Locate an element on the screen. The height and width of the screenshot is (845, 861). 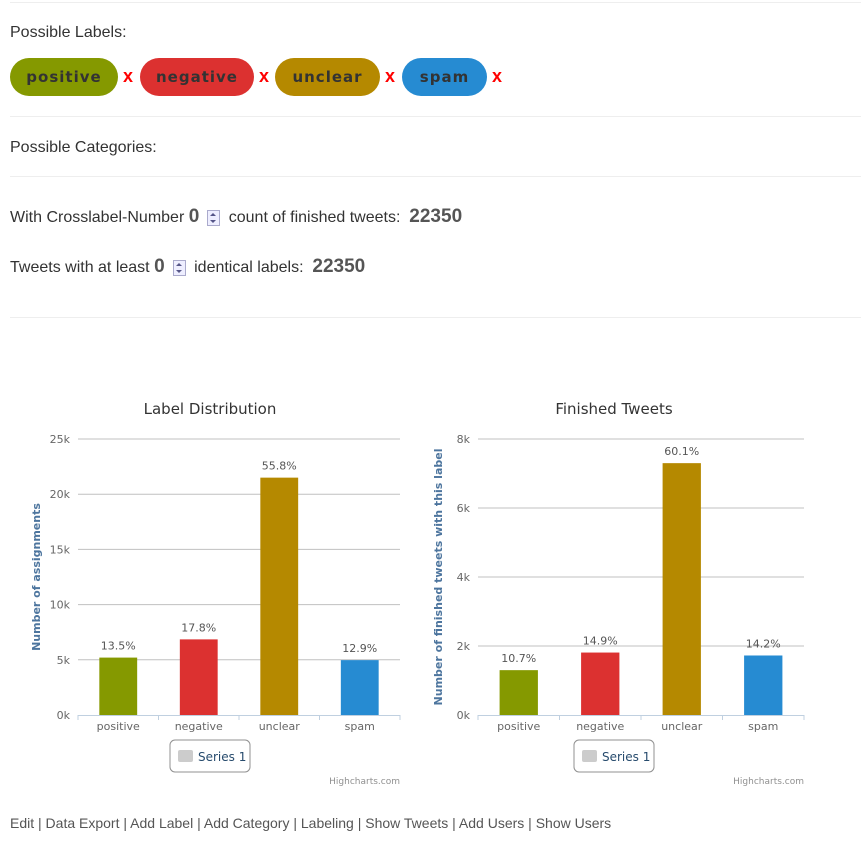
identical-count: 22350 is located at coordinates (339, 266).